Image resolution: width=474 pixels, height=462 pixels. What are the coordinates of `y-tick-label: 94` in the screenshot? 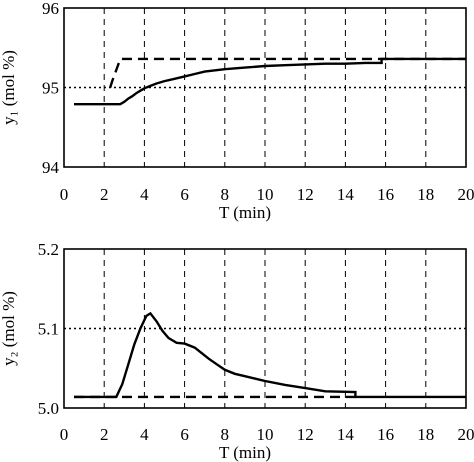 It's located at (51, 167).